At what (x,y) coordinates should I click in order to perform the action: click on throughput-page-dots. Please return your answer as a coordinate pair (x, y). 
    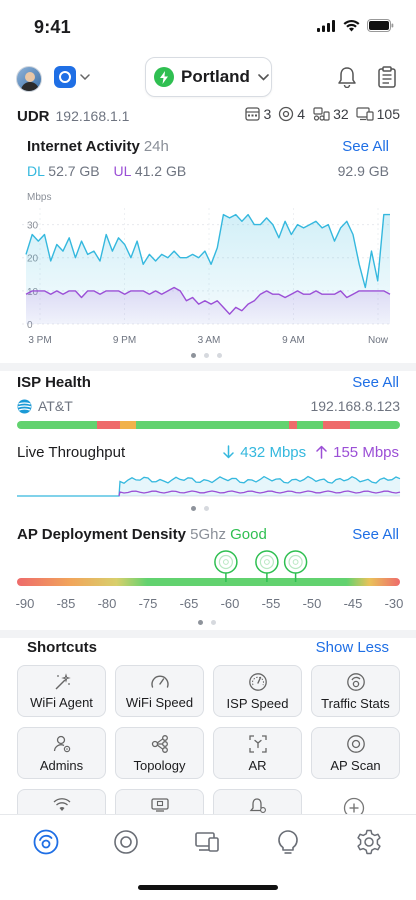
    Looking at the image, I should click on (200, 508).